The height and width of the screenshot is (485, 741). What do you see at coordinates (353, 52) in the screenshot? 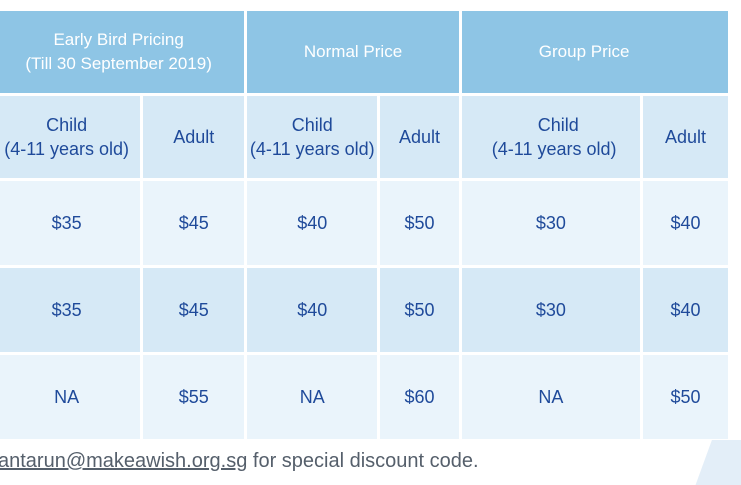
I see `normal-price-header: Normal Price` at bounding box center [353, 52].